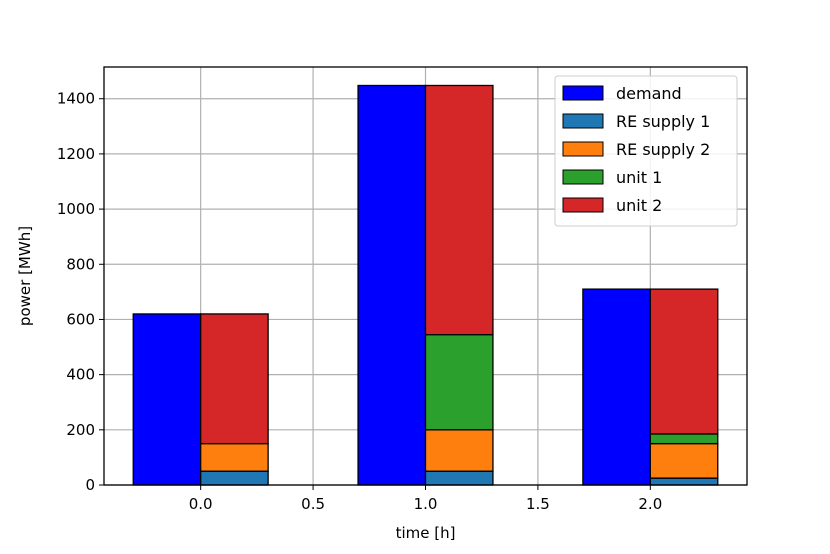 The image size is (830, 554). I want to click on x-tick-label: 0.0, so click(201, 504).